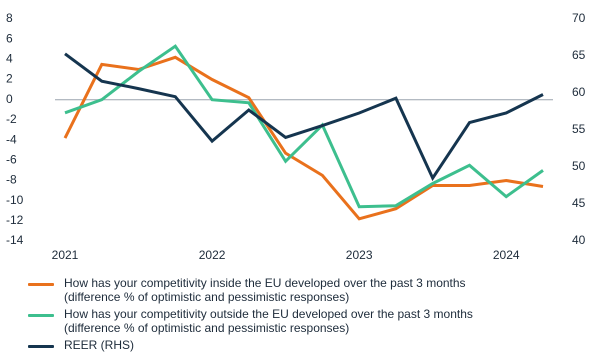 Image resolution: width=596 pixels, height=362 pixels. What do you see at coordinates (9, 79) in the screenshot?
I see `y-left-tick-label: 2` at bounding box center [9, 79].